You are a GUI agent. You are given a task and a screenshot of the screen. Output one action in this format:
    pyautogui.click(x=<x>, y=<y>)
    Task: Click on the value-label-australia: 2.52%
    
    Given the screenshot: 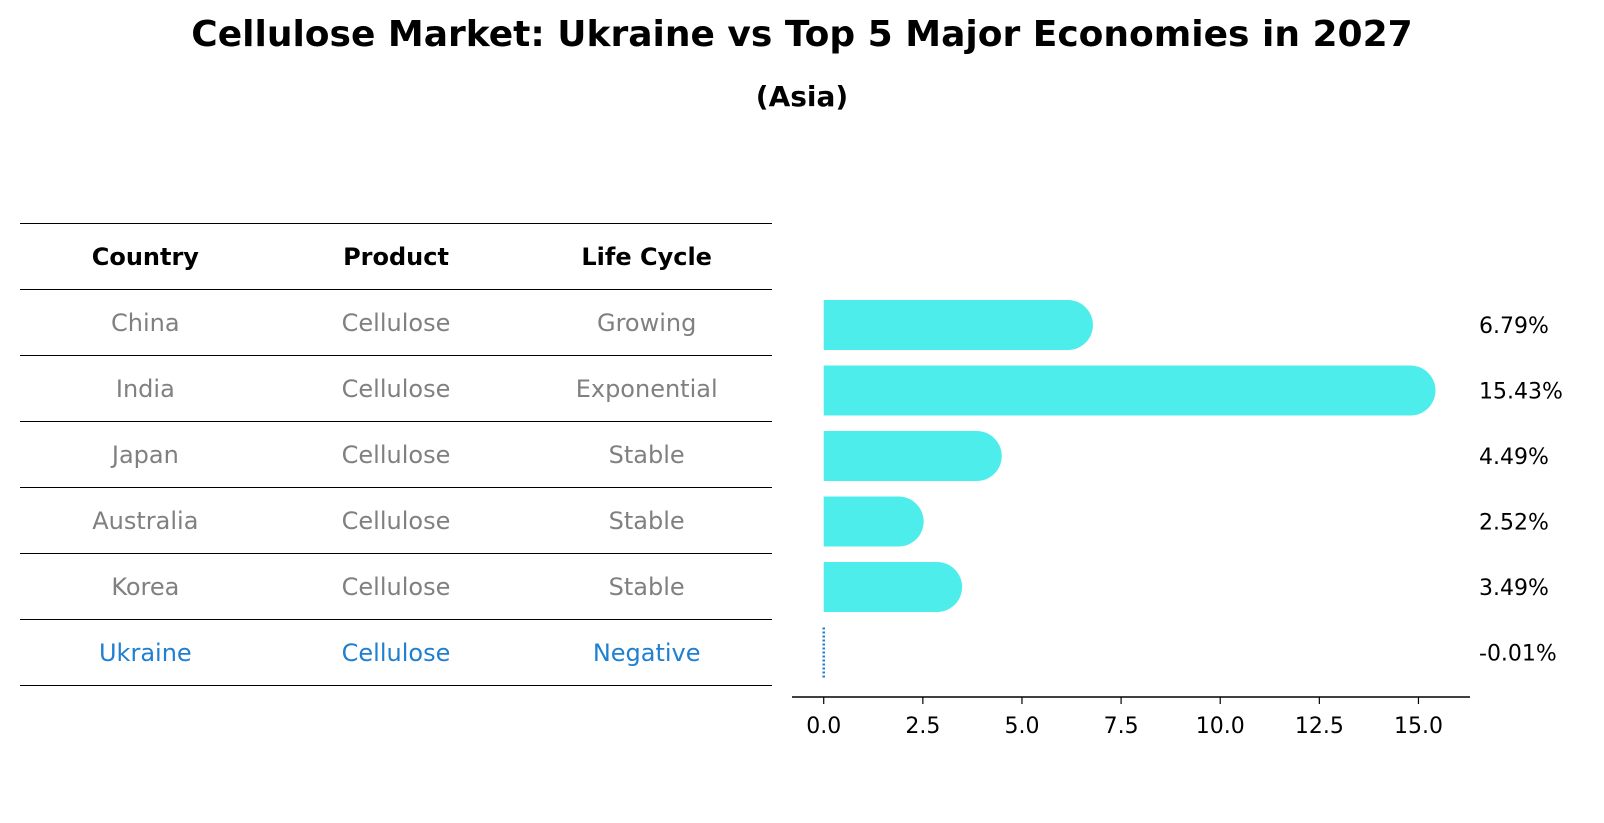 What is the action you would take?
    pyautogui.click(x=1514, y=523)
    